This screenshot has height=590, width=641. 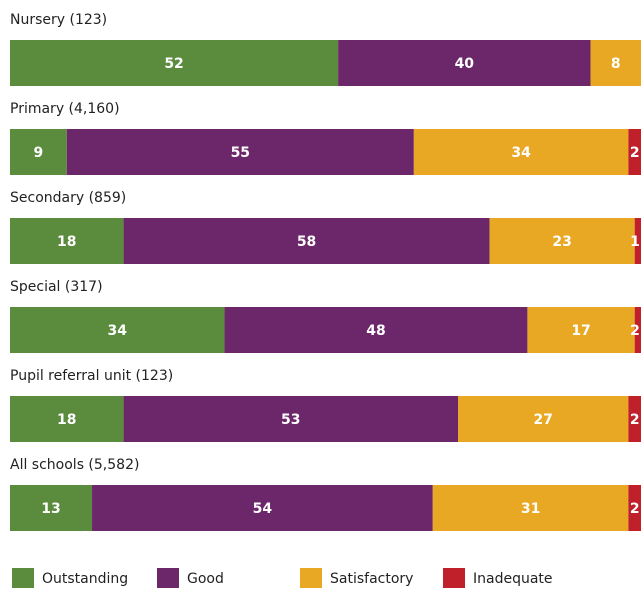 I want to click on value-label: 55, so click(x=240, y=153).